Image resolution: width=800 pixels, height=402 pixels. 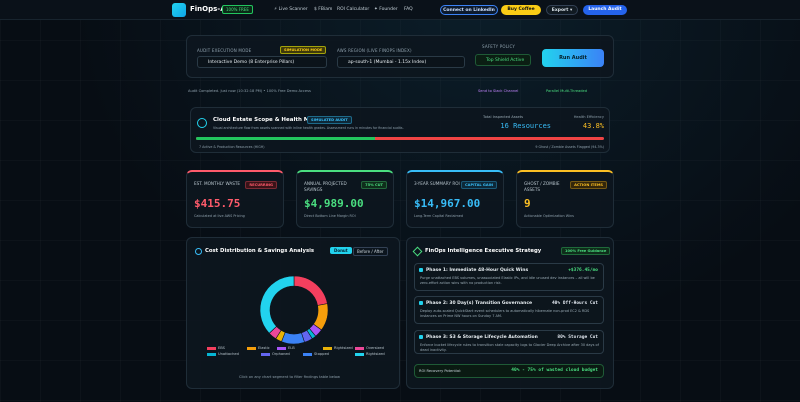 I want to click on kpi-value: $14,967.00, so click(x=447, y=203).